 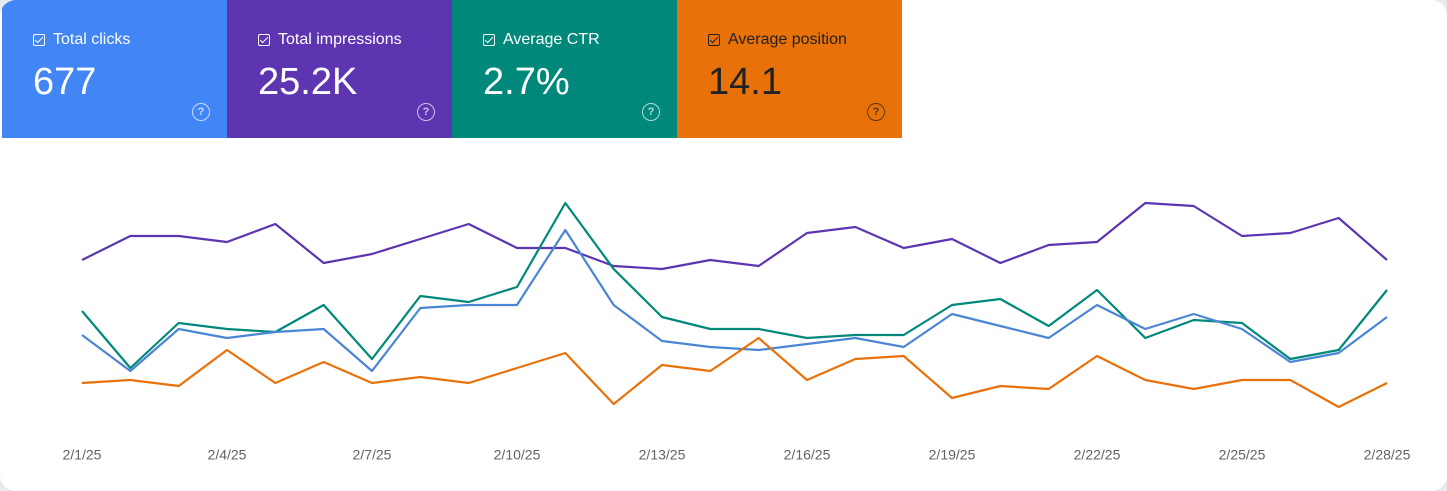 What do you see at coordinates (308, 82) in the screenshot?
I see `card-value: 25.2K` at bounding box center [308, 82].